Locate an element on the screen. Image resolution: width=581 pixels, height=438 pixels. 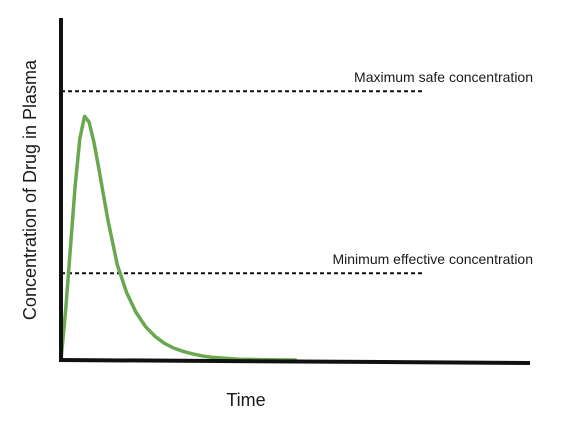
x-axis is located at coordinates (294, 361).